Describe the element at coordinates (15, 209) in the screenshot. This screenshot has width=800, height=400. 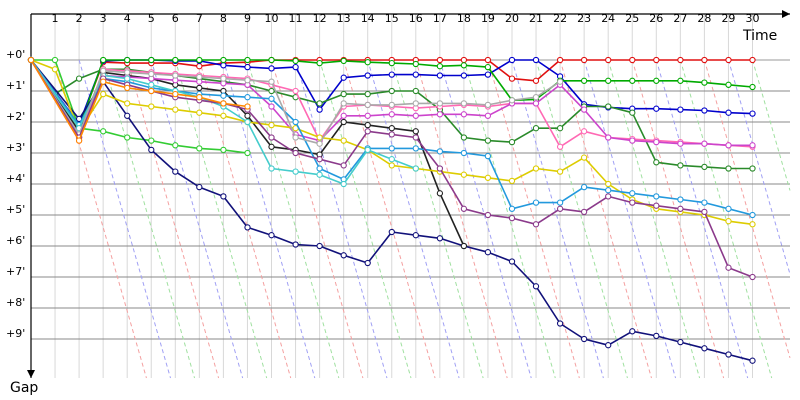
I see `y-tick-label: +5'` at that location.